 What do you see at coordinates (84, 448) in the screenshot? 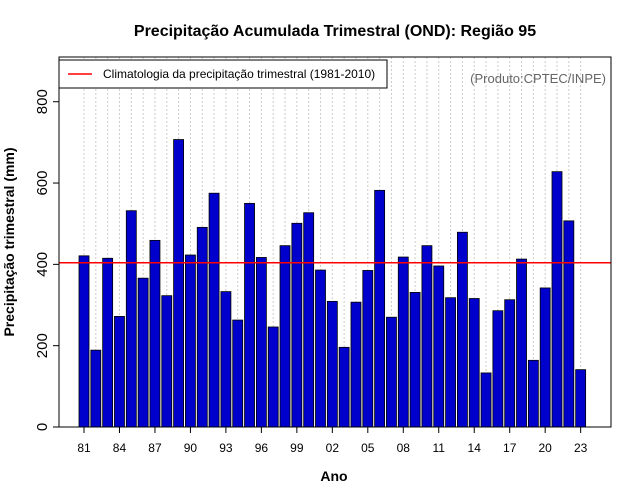
I see `x-tick-label-81: 81` at bounding box center [84, 448].